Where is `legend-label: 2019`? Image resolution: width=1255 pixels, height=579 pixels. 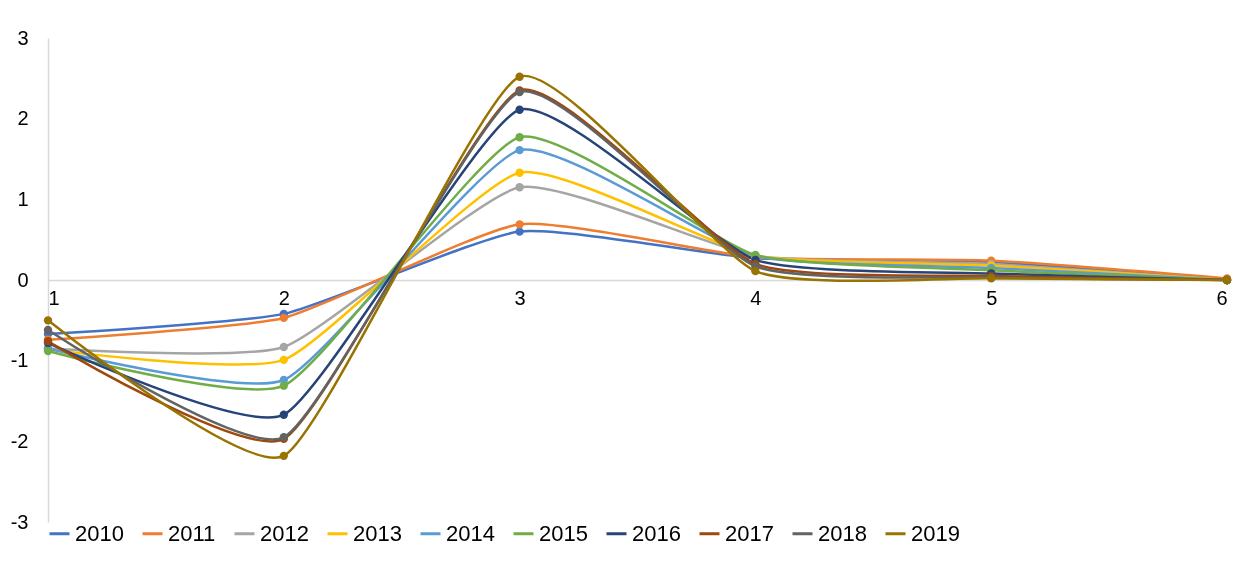 legend-label: 2019 is located at coordinates (935, 533).